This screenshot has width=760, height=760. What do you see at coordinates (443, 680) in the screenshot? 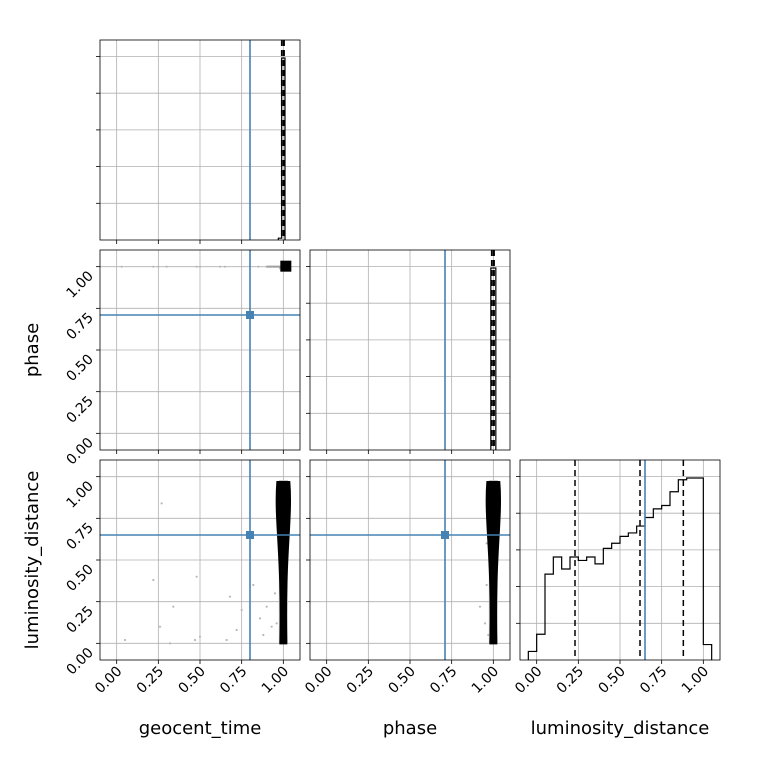
I see `scatter-luminosity-distance-vs-phase-xtick-label-3: 0.75` at bounding box center [443, 680].